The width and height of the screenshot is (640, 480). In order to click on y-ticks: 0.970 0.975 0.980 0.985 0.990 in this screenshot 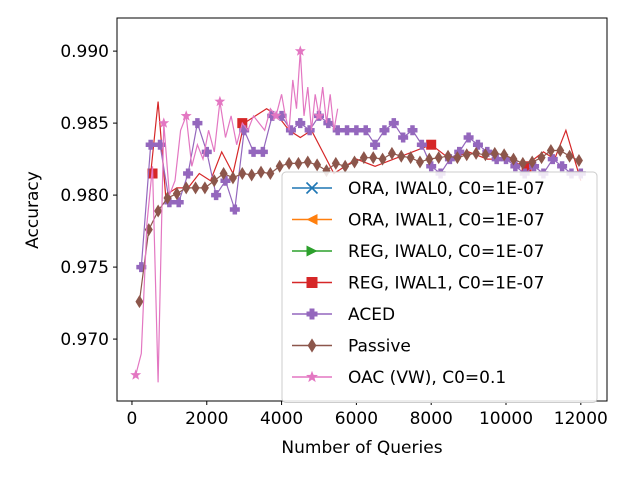, I will do `click(88, 196)`.